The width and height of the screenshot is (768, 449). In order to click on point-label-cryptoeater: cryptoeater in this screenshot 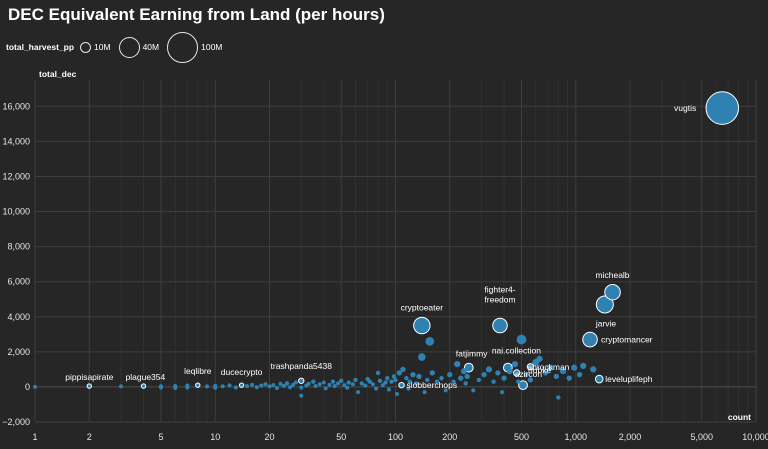, I will do `click(422, 308)`.